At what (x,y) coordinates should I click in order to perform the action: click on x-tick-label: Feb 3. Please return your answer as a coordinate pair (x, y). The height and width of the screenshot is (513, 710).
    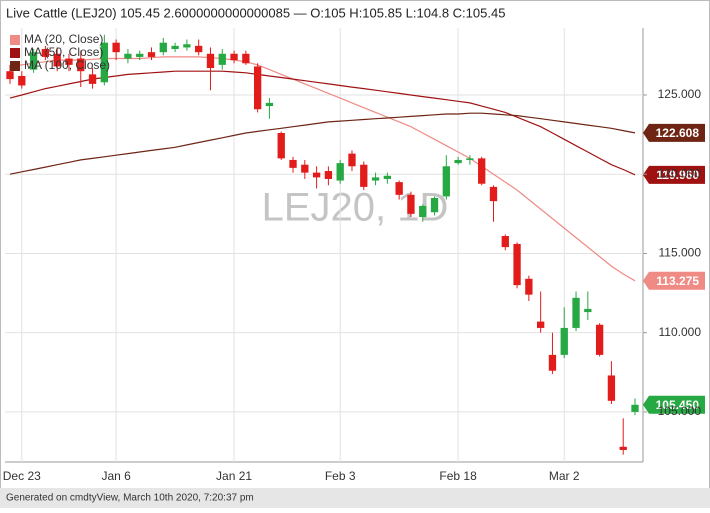
    Looking at the image, I should click on (340, 476).